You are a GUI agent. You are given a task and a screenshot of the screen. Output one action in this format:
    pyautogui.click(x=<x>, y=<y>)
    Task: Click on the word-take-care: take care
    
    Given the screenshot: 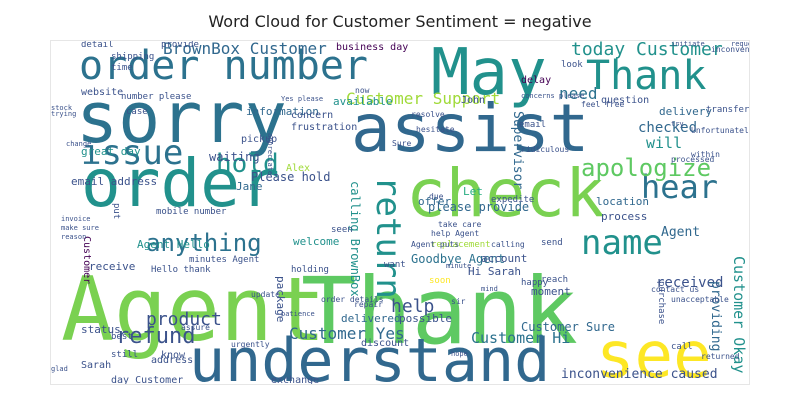 What is the action you would take?
    pyautogui.click(x=460, y=224)
    